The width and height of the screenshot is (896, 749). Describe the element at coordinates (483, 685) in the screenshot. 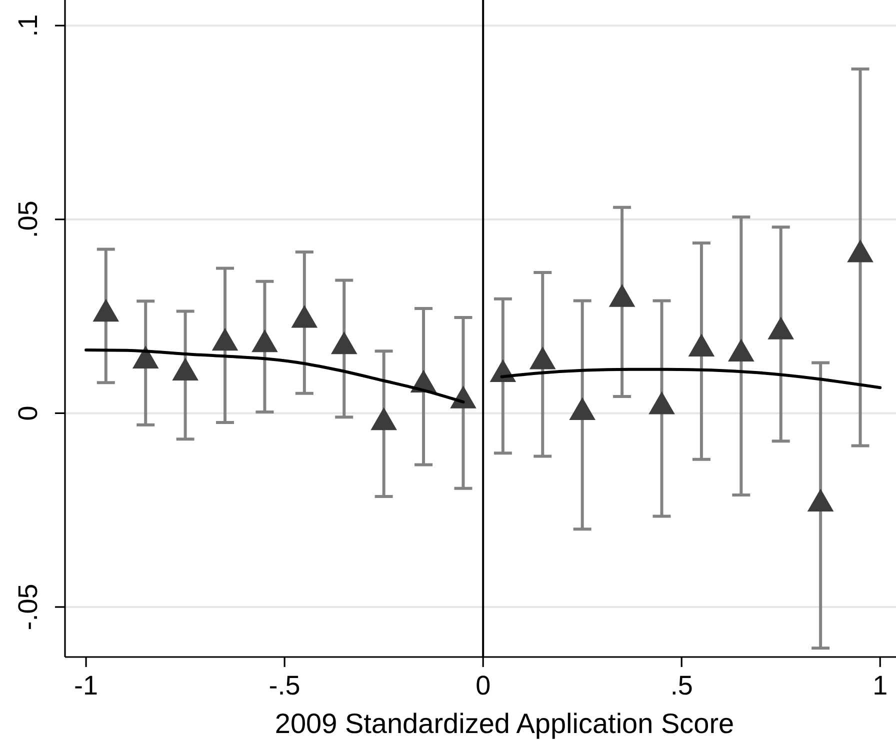

I see `x-tick-label: 0` at that location.